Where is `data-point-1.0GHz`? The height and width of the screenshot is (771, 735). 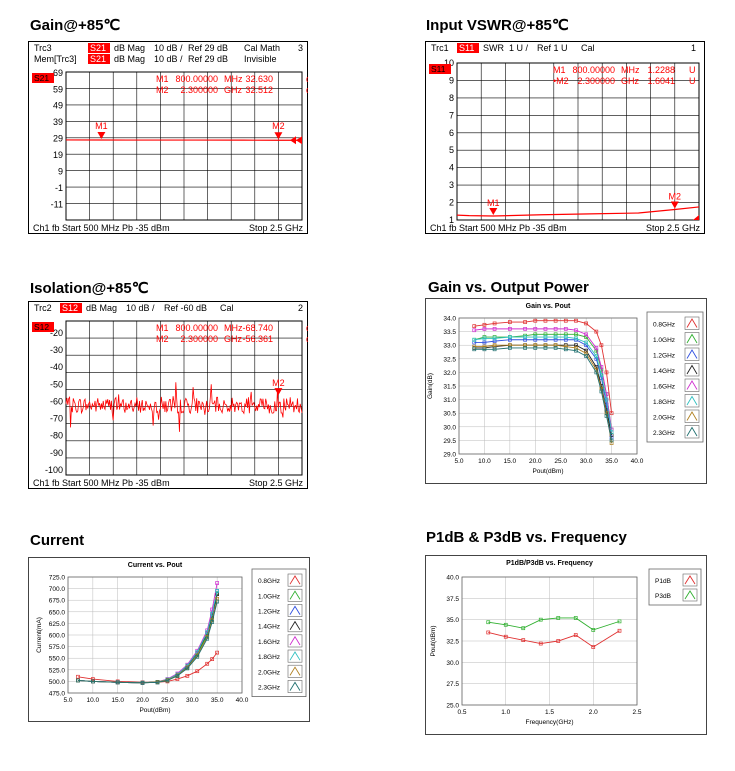
data-point-1.0GHz is located at coordinates (576, 334).